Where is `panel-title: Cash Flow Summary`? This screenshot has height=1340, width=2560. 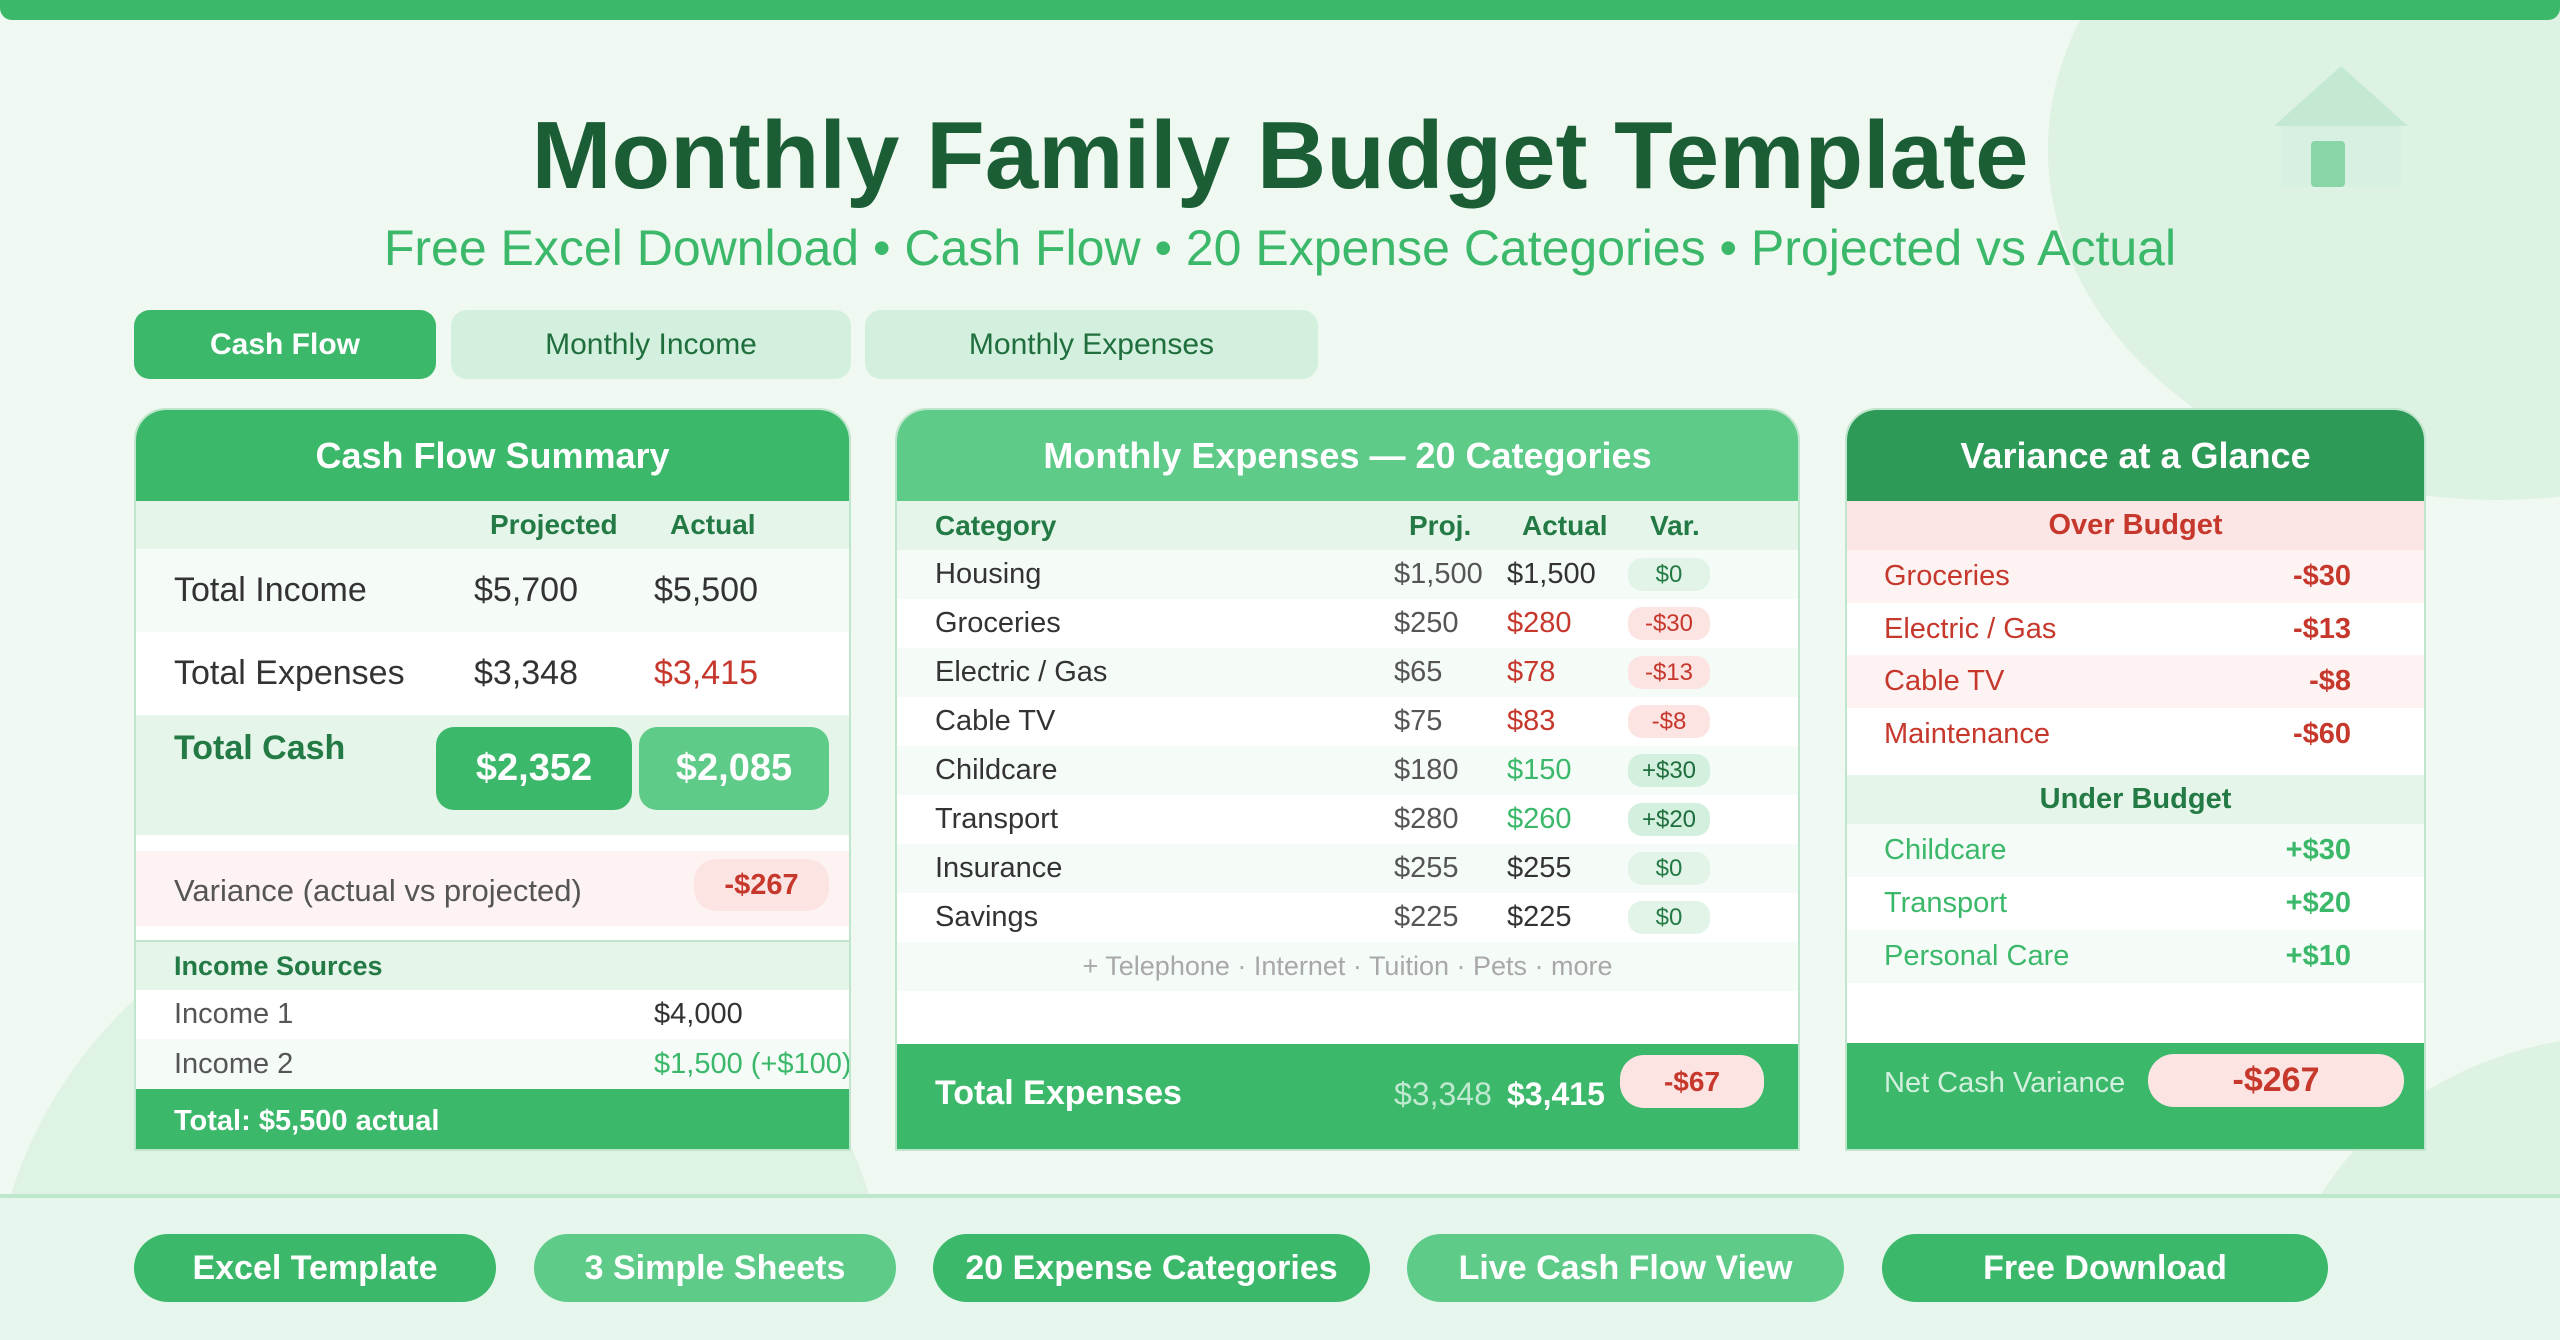 panel-title: Cash Flow Summary is located at coordinates (492, 455).